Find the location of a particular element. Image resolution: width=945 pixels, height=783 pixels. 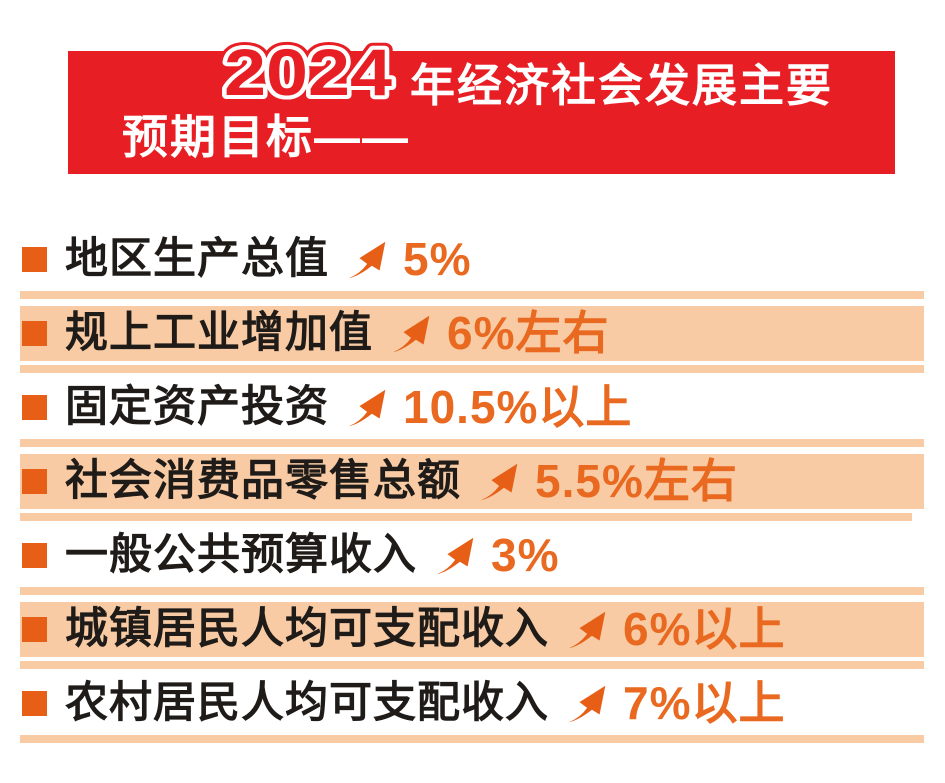

target-value: 6%左右 is located at coordinates (528, 333).